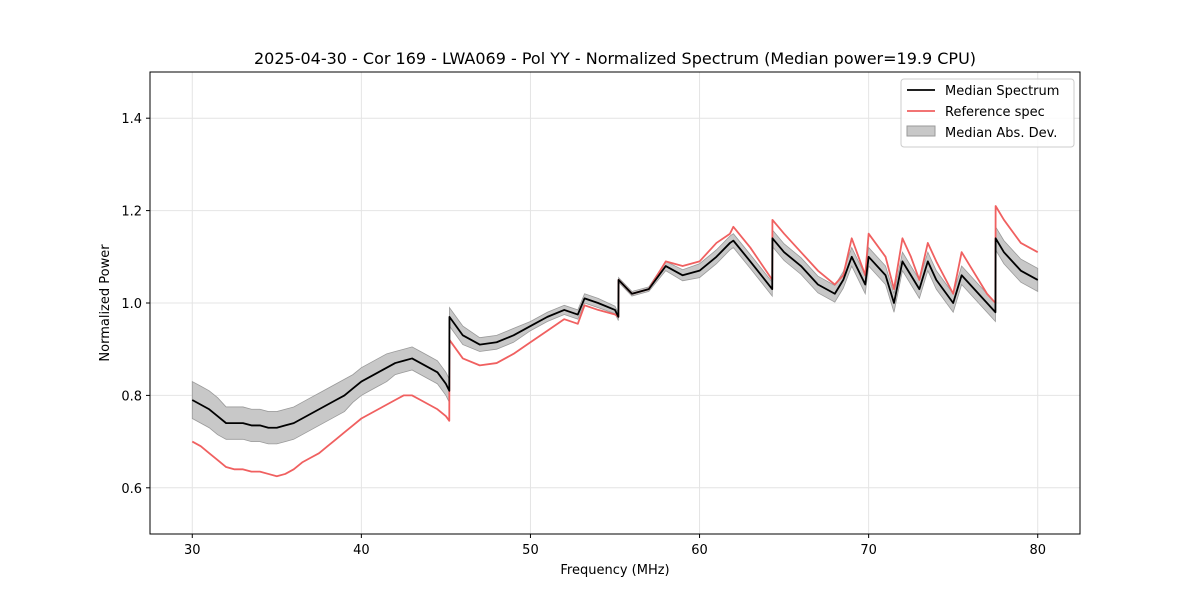 This screenshot has height=600, width=1200. Describe the element at coordinates (868, 550) in the screenshot. I see `x-tick-label: 70` at that location.